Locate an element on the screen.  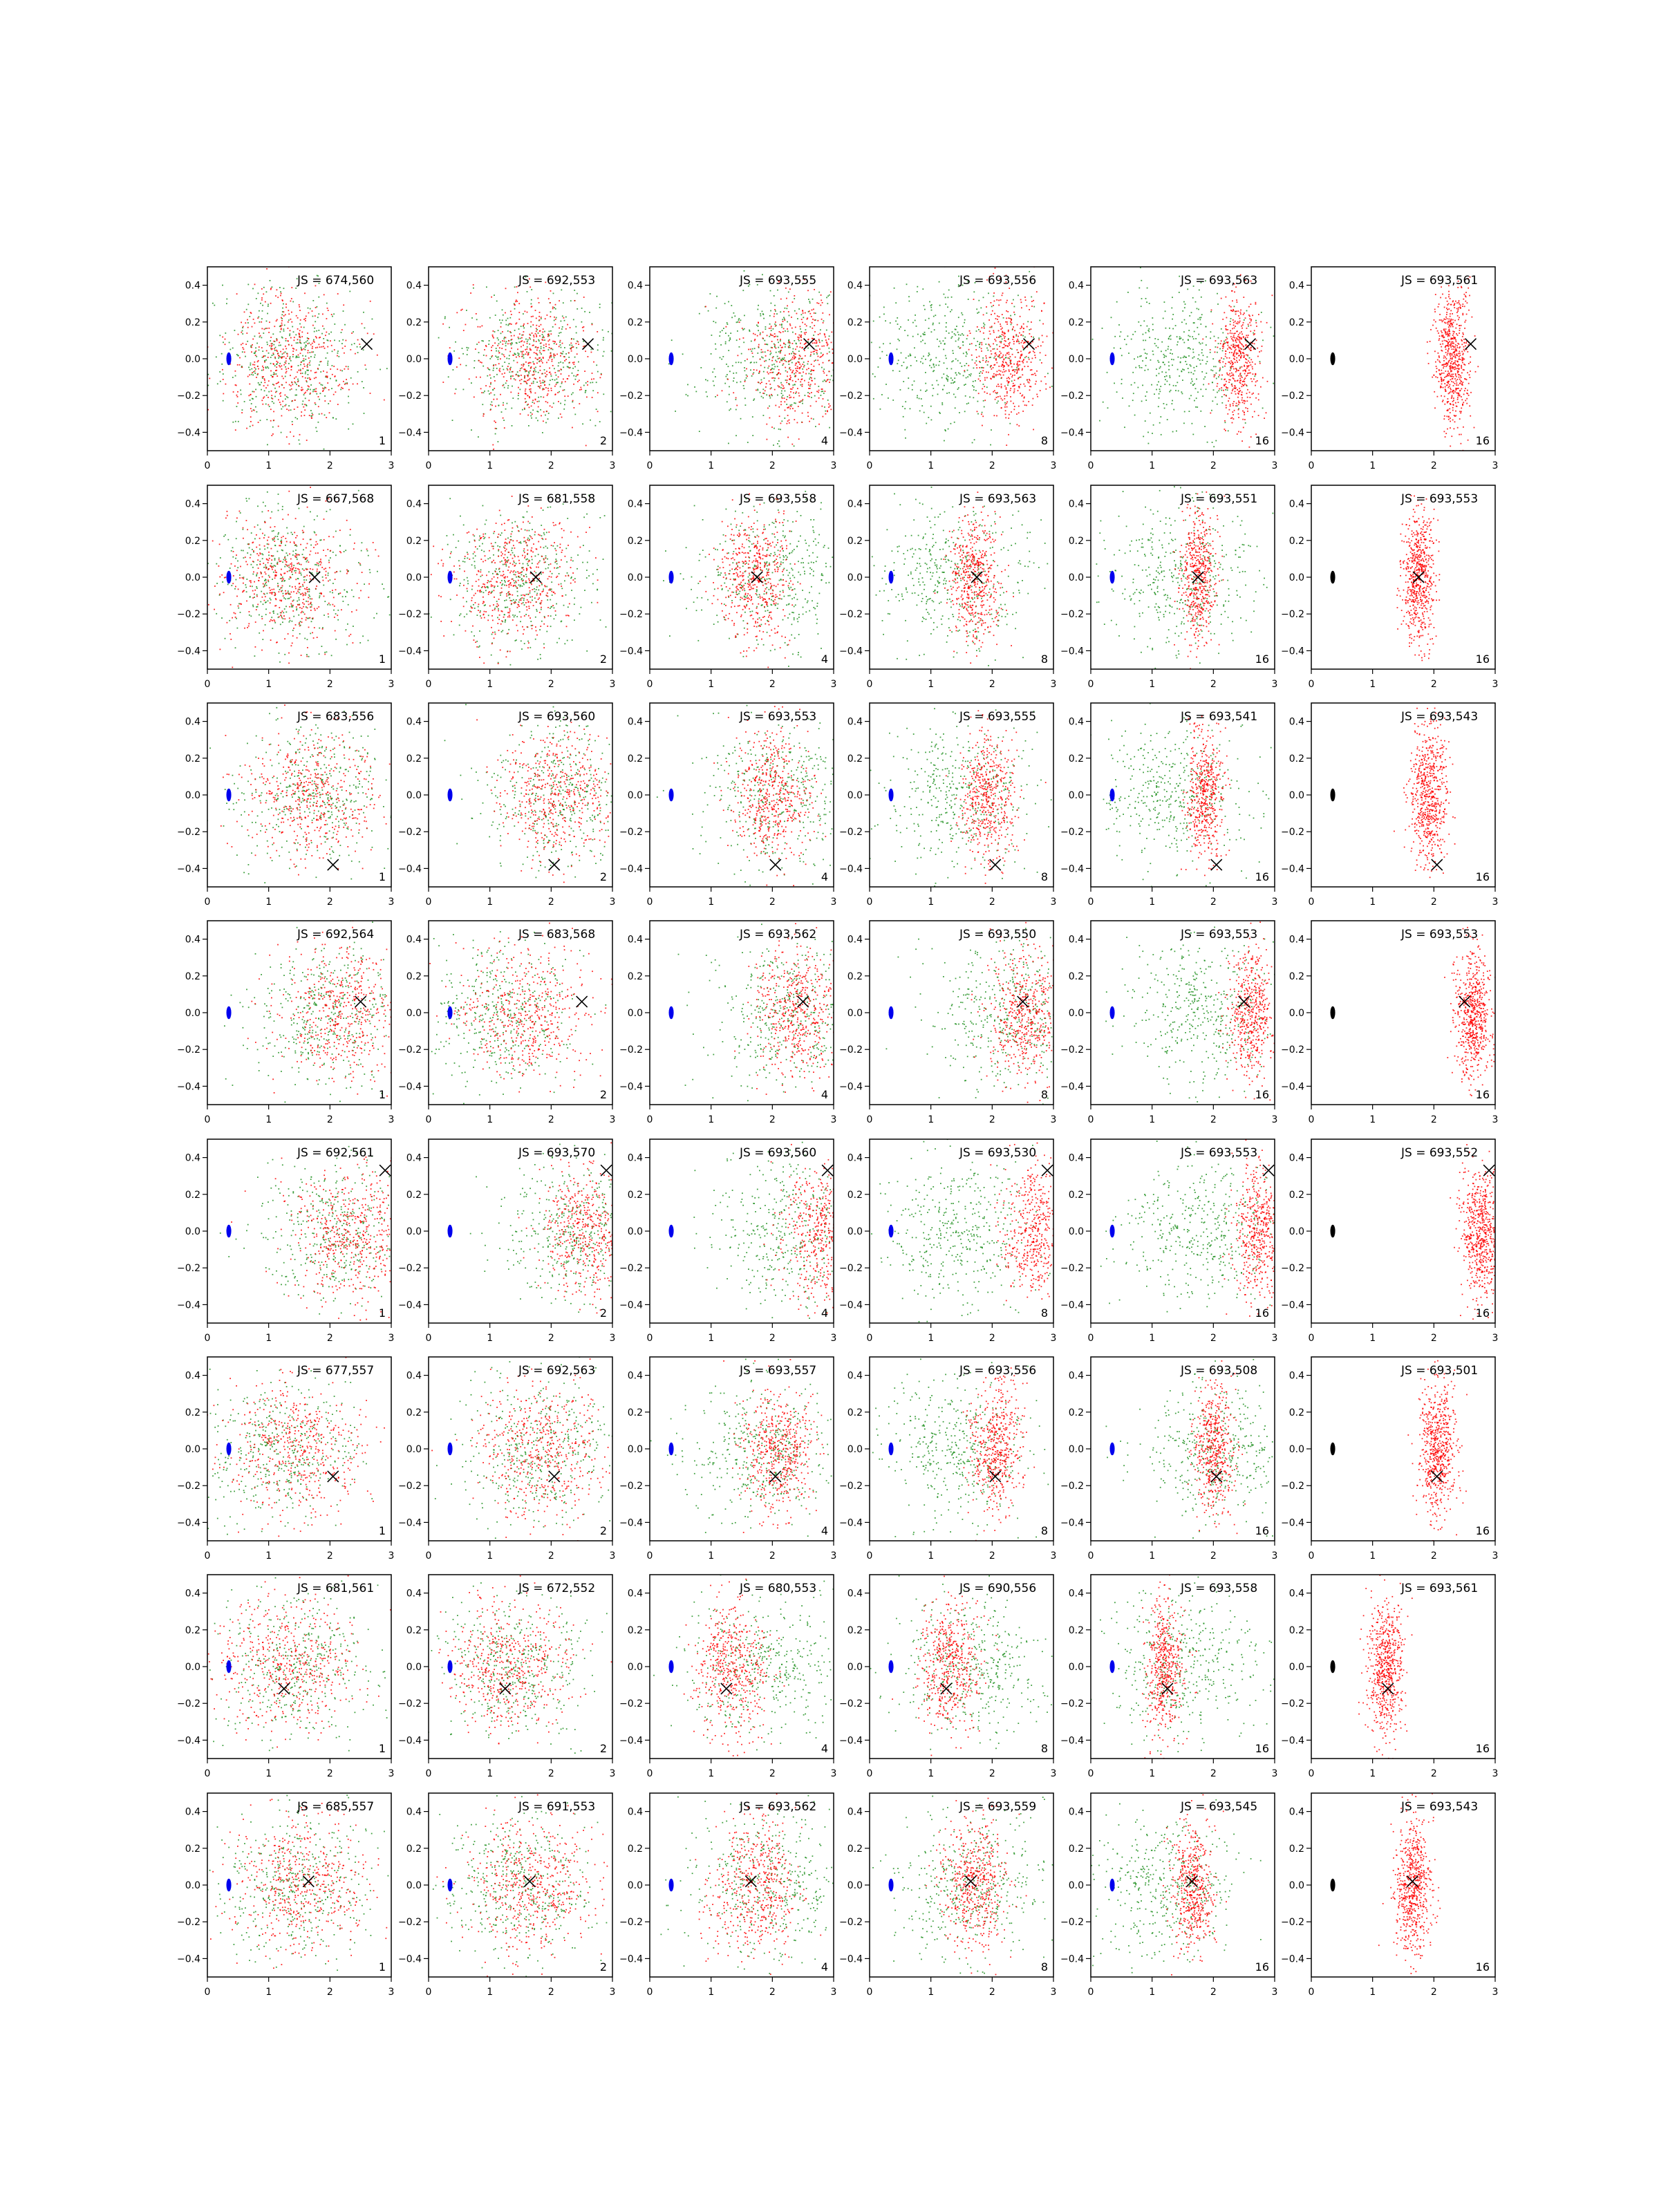
x-tick-label: 0 is located at coordinates (429, 466).